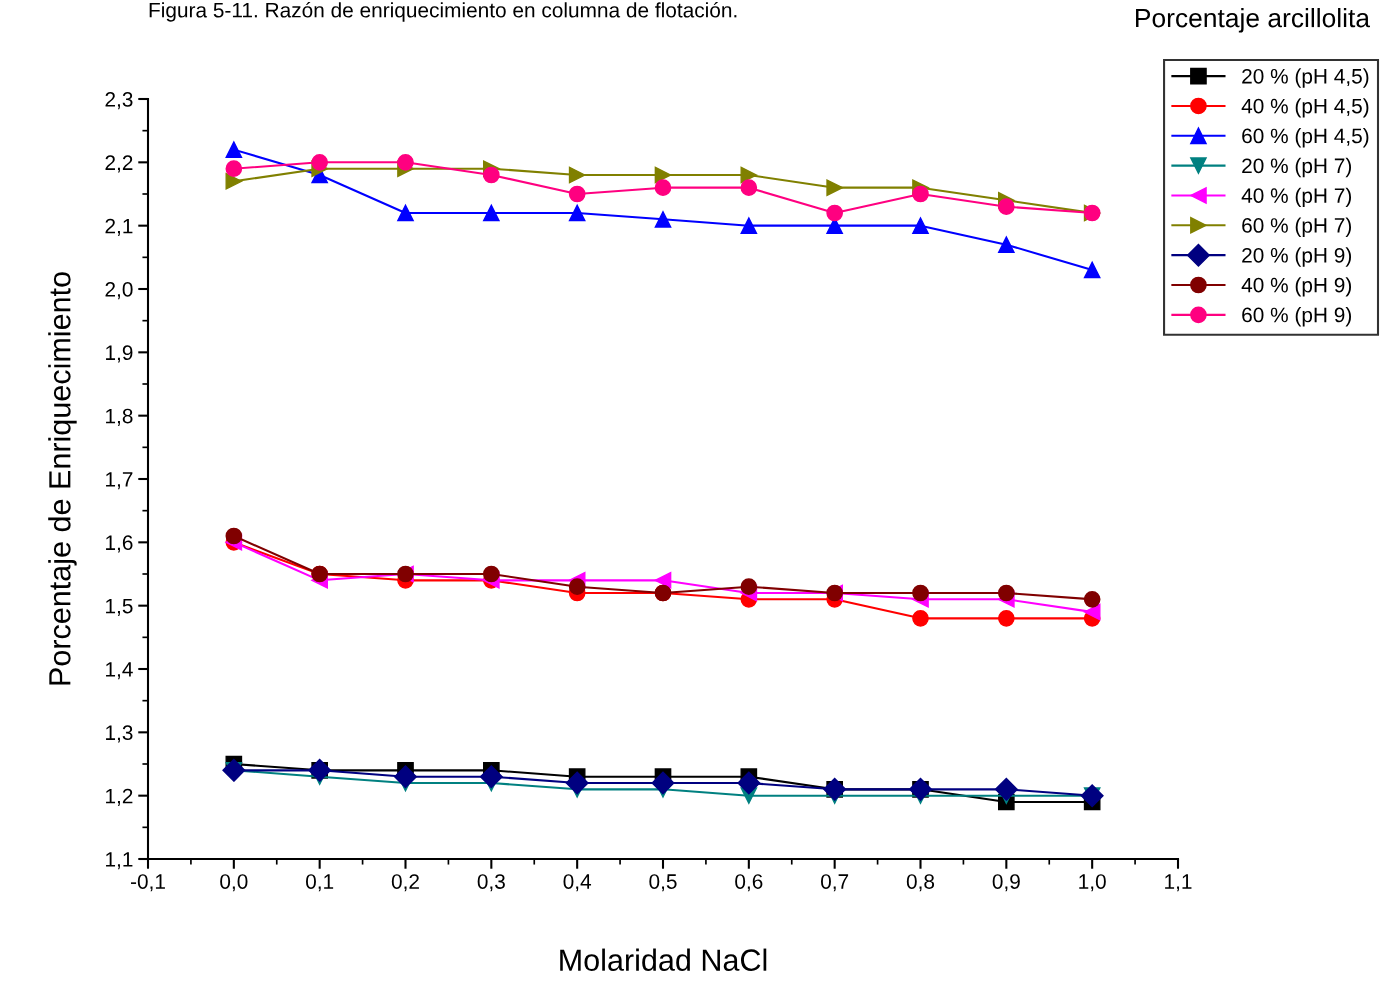  I want to click on x-tick-label: 0,4, so click(577, 883).